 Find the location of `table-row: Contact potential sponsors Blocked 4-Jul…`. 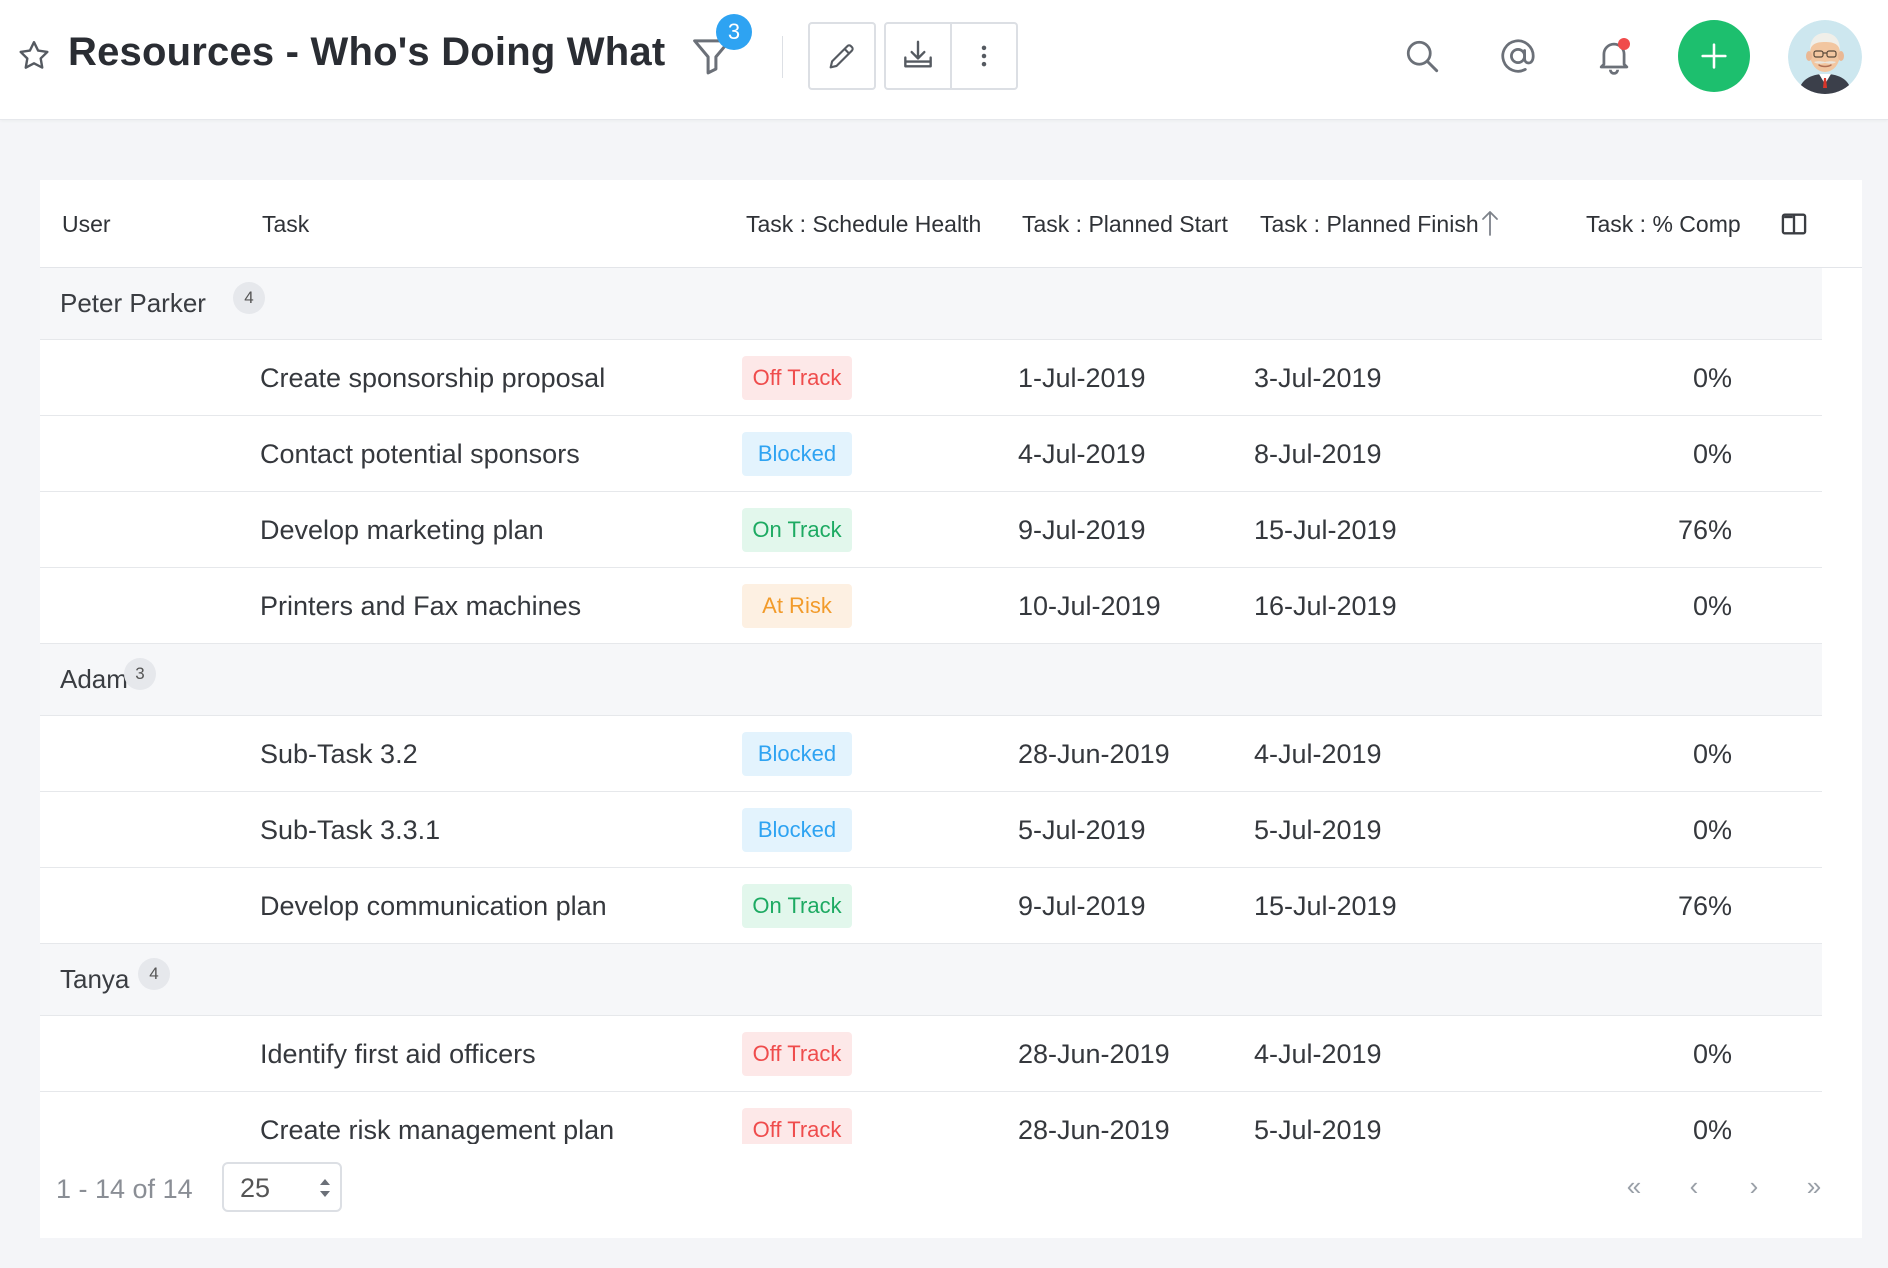

table-row: Contact potential sponsors Blocked 4-Jul… is located at coordinates (931, 454).